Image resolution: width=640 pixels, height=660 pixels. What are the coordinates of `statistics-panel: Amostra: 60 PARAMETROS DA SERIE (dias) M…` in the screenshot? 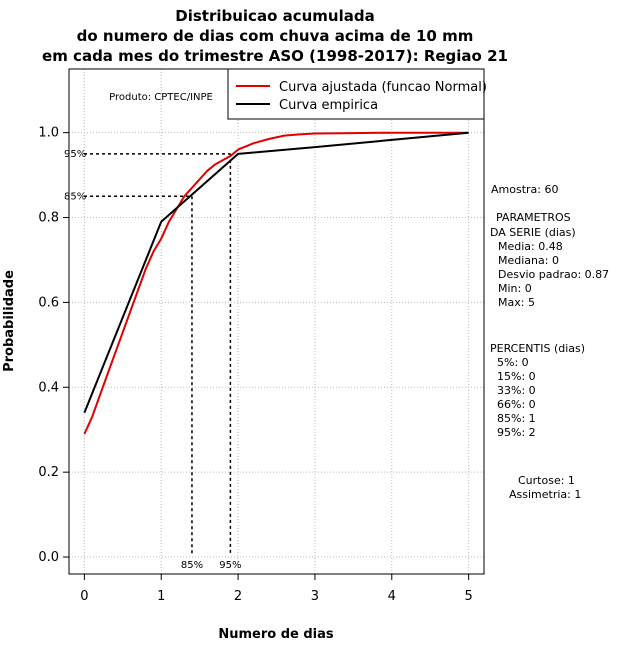 It's located at (549, 342).